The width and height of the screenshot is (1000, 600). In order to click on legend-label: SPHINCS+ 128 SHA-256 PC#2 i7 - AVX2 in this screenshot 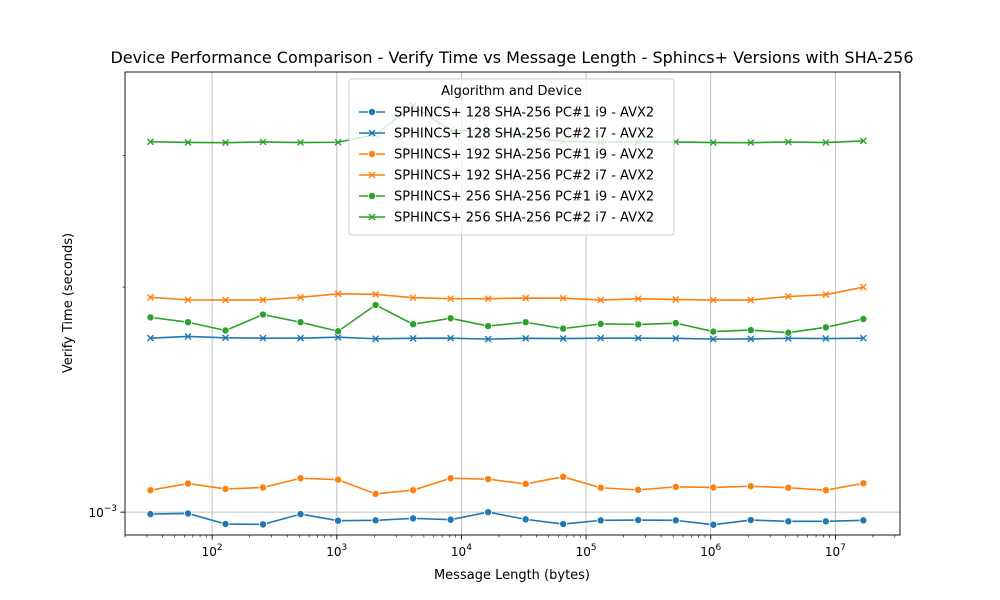, I will do `click(524, 134)`.